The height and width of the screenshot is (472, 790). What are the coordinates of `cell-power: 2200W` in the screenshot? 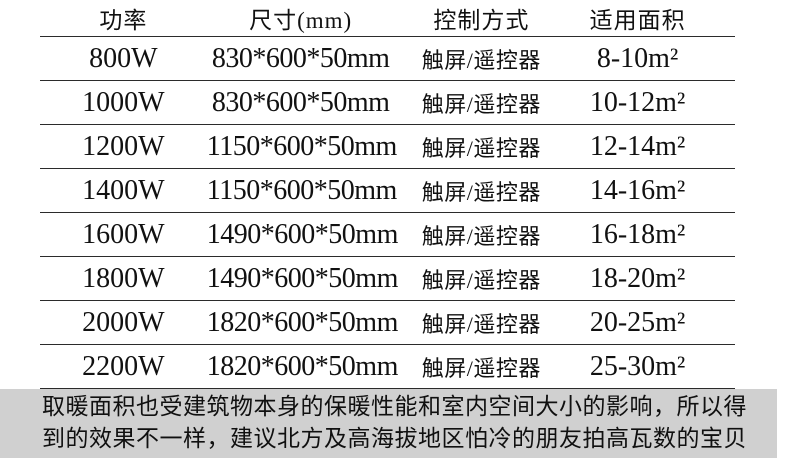 It's located at (123, 366).